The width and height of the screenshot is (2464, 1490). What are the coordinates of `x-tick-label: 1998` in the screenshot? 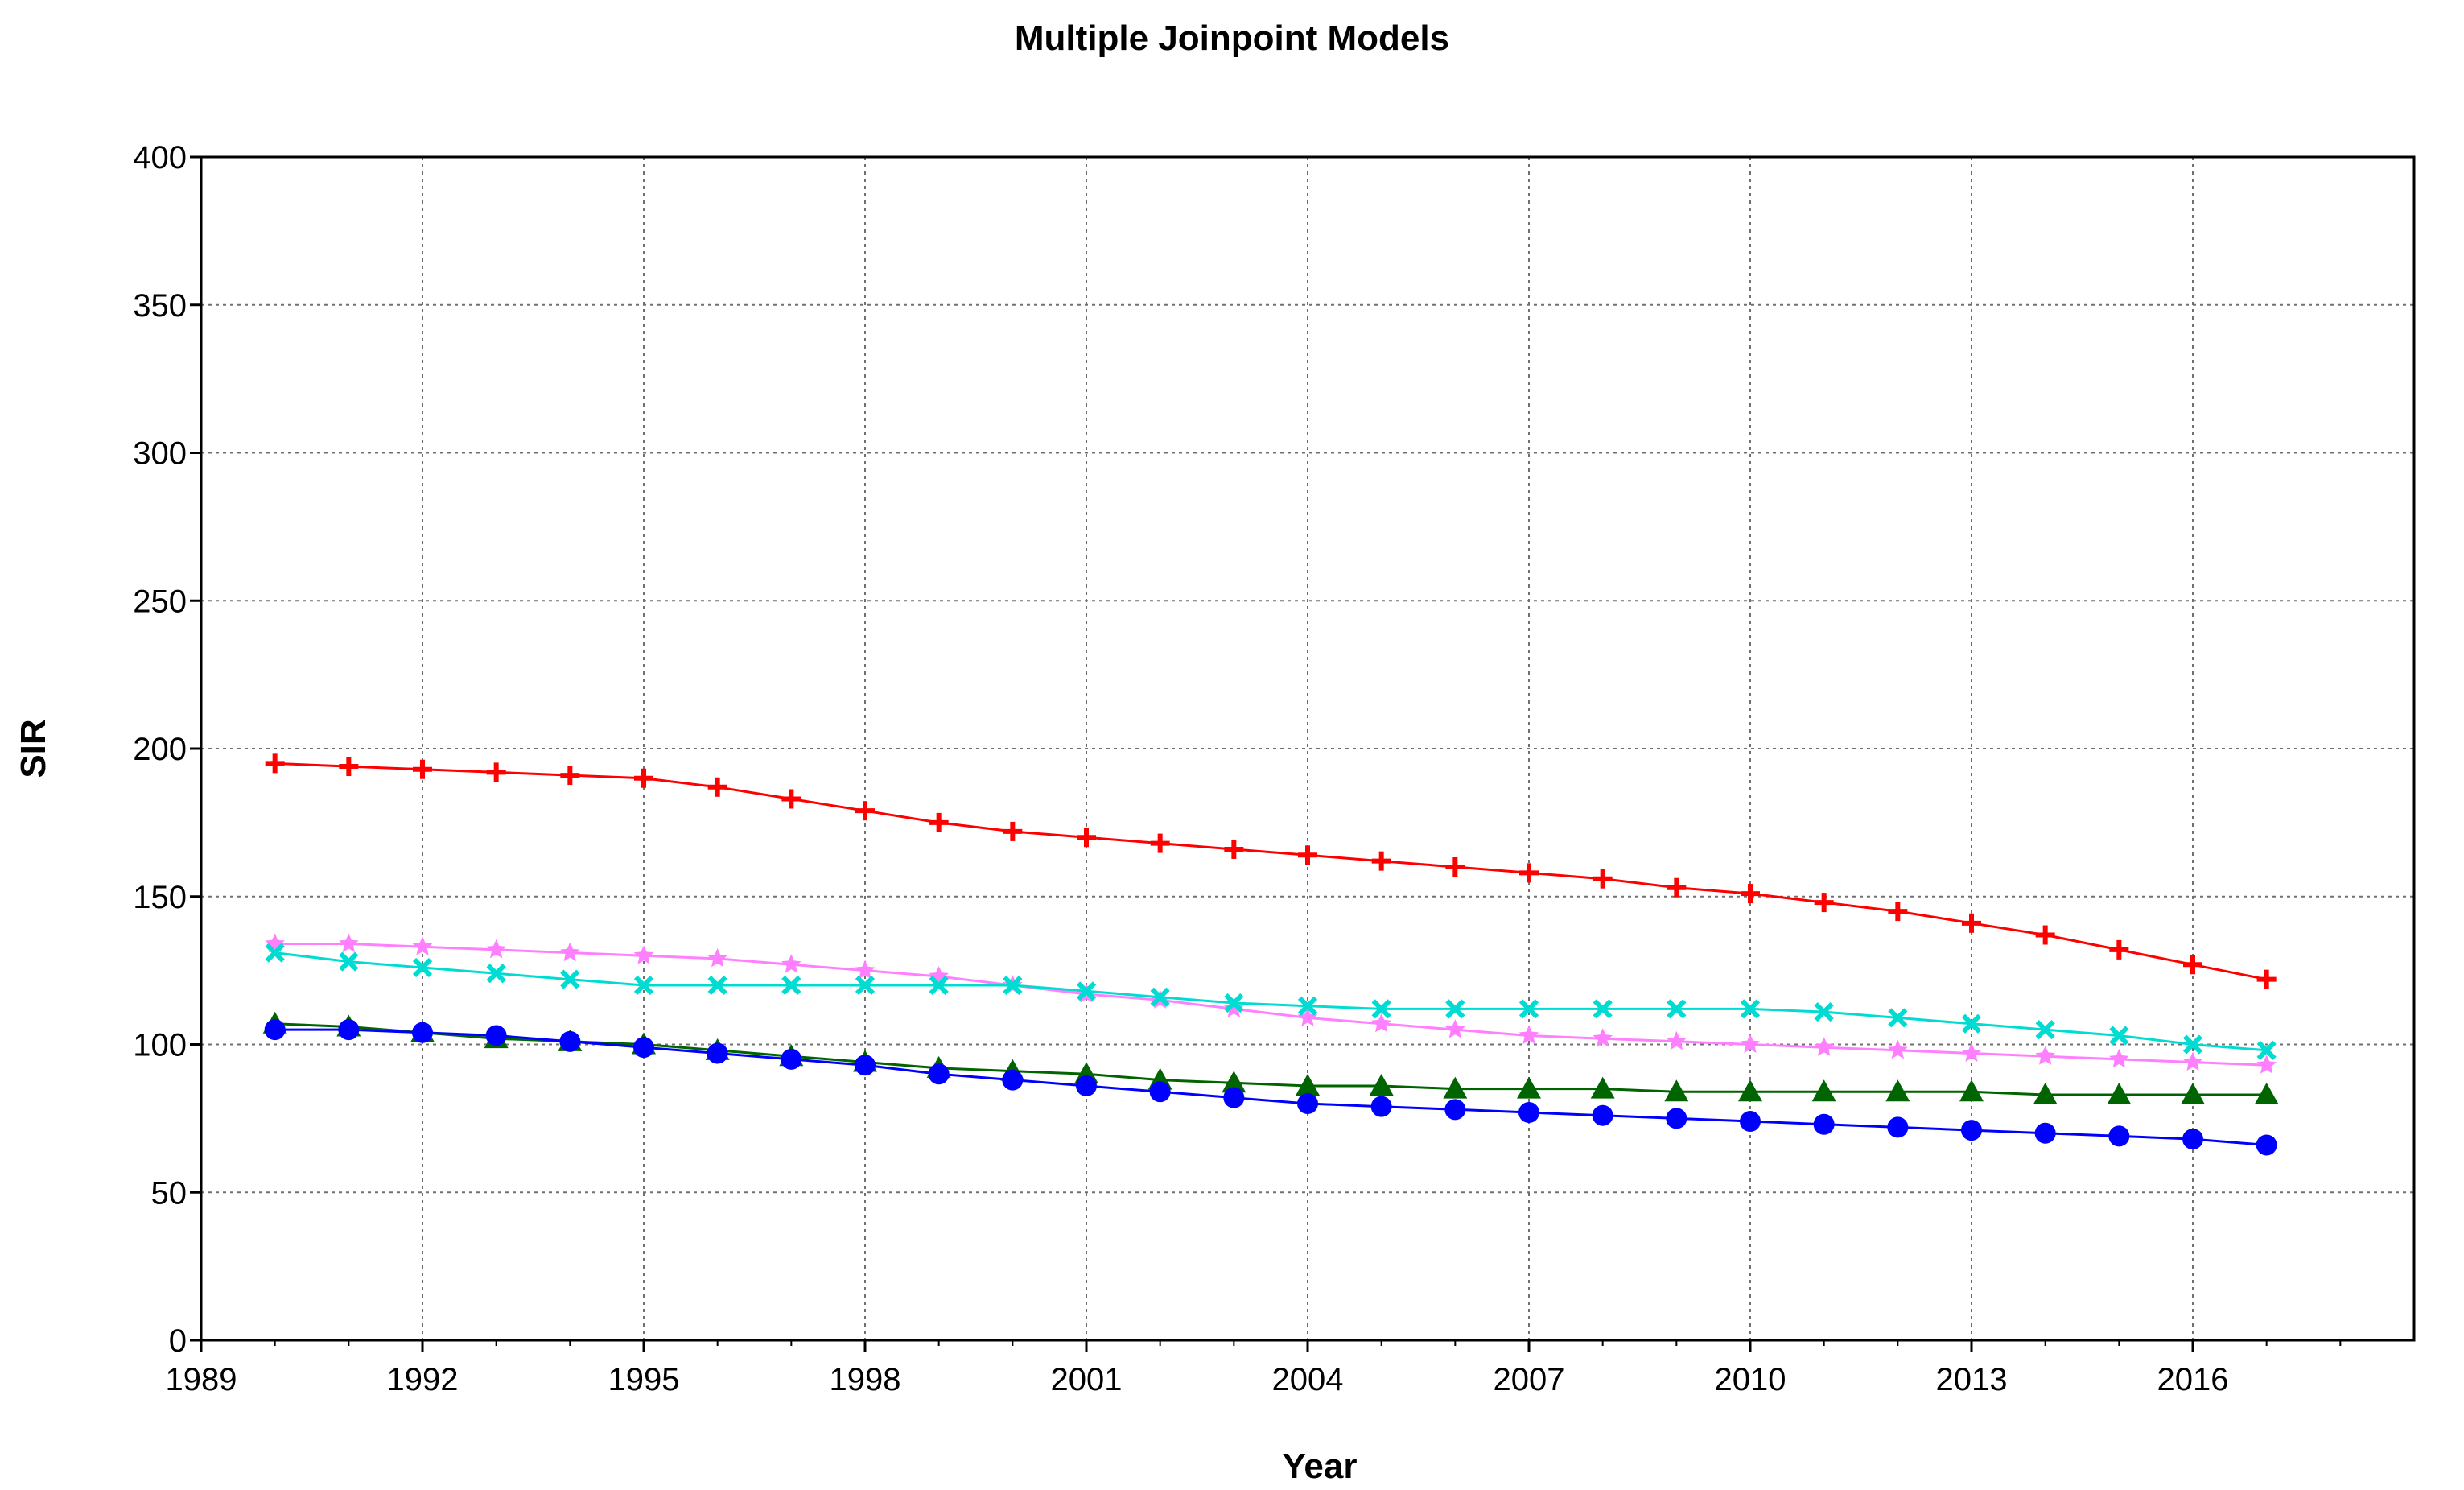 It's located at (865, 1380).